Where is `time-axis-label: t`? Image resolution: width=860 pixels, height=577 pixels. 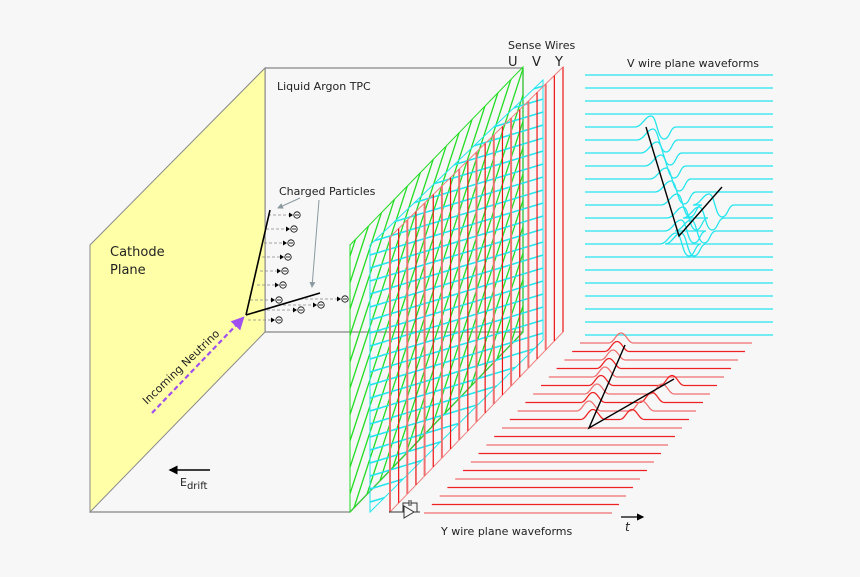
time-axis-label: t is located at coordinates (628, 527).